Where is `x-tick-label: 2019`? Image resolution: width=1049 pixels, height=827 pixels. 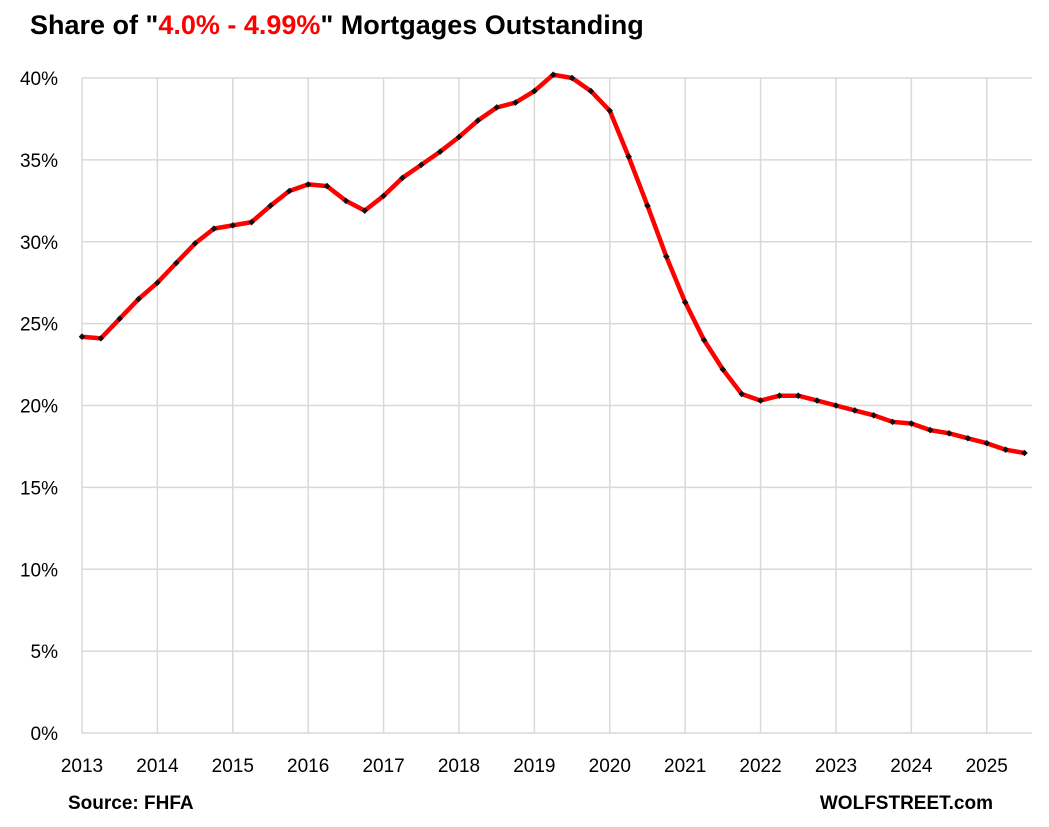
x-tick-label: 2019 is located at coordinates (534, 766).